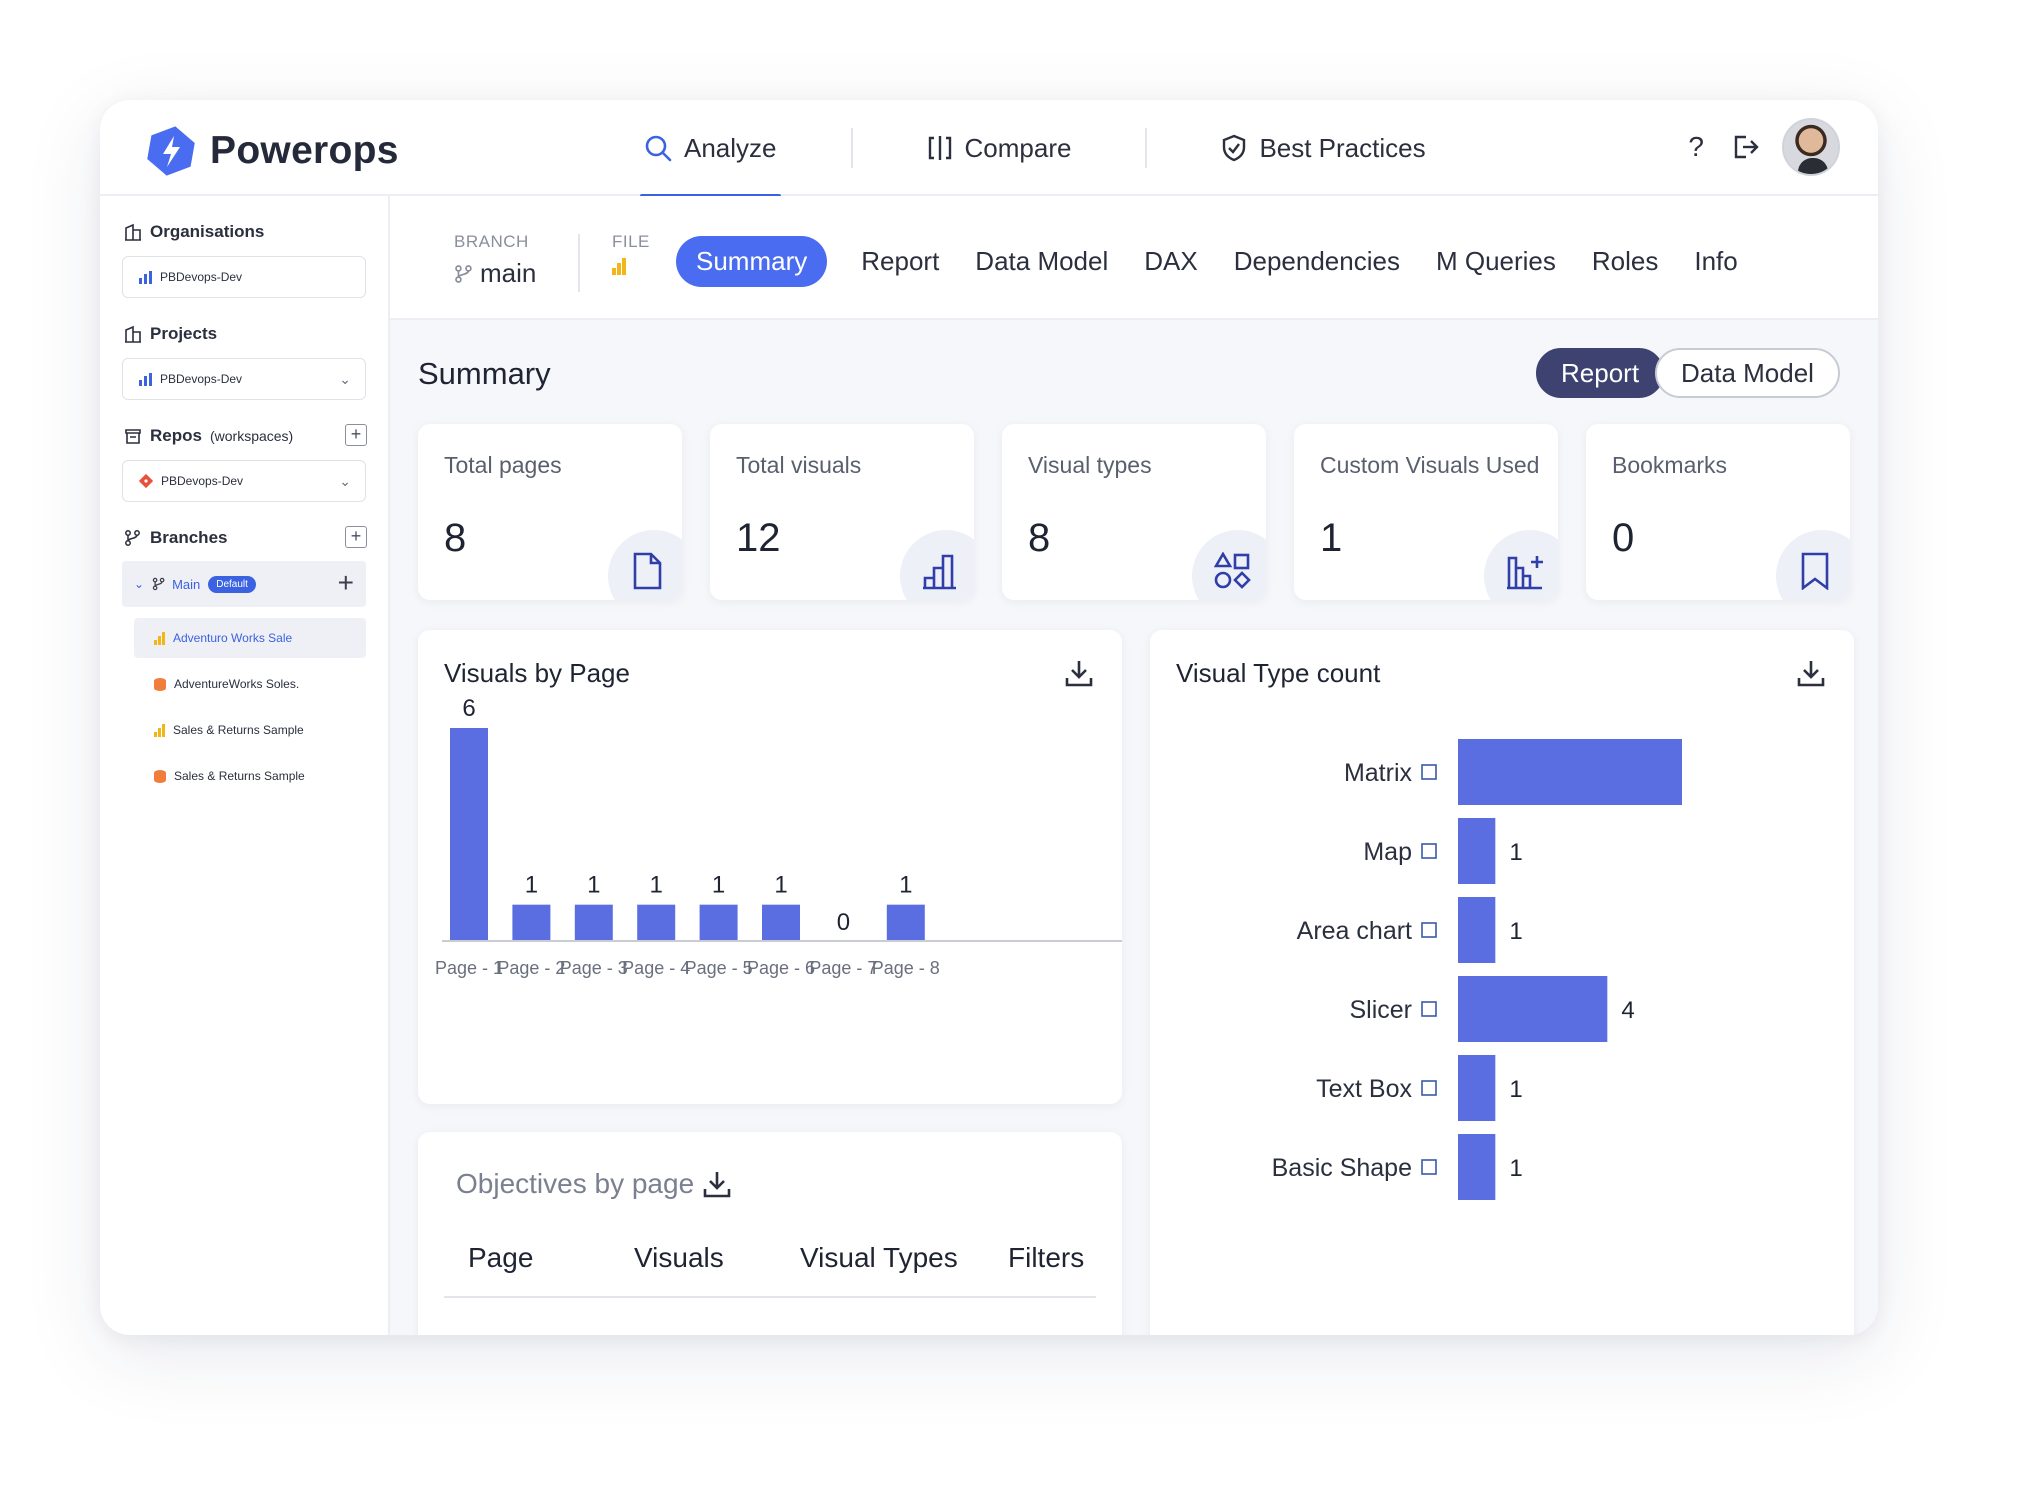  What do you see at coordinates (501, 1257) in the screenshot?
I see `column-header-page: Page` at bounding box center [501, 1257].